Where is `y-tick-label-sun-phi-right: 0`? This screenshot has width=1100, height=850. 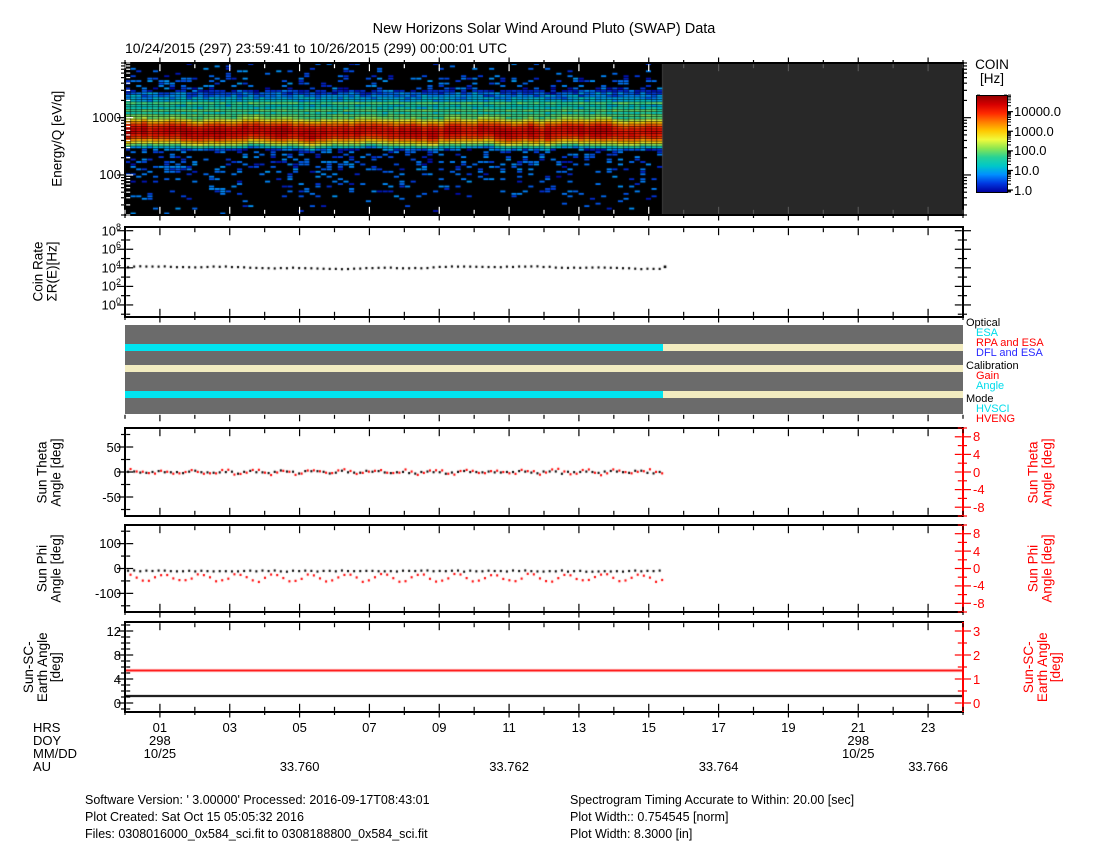
y-tick-label-sun-phi-right: 0 is located at coordinates (977, 568).